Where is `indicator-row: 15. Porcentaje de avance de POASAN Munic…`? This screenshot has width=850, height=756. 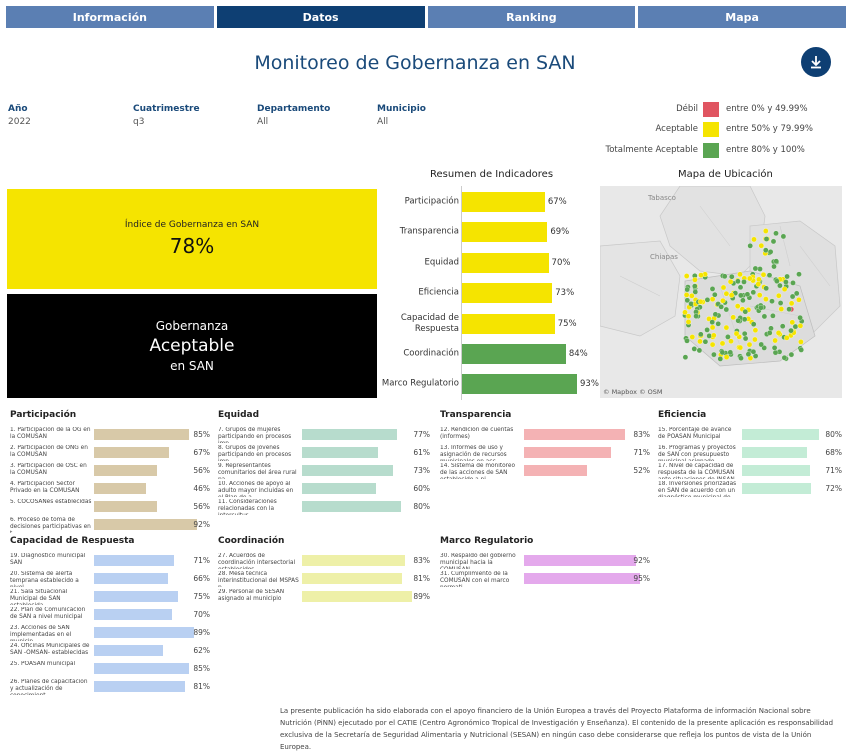
indicator-row: 15. Porcentaje de avance de POASAN Munic… is located at coordinates (750, 435).